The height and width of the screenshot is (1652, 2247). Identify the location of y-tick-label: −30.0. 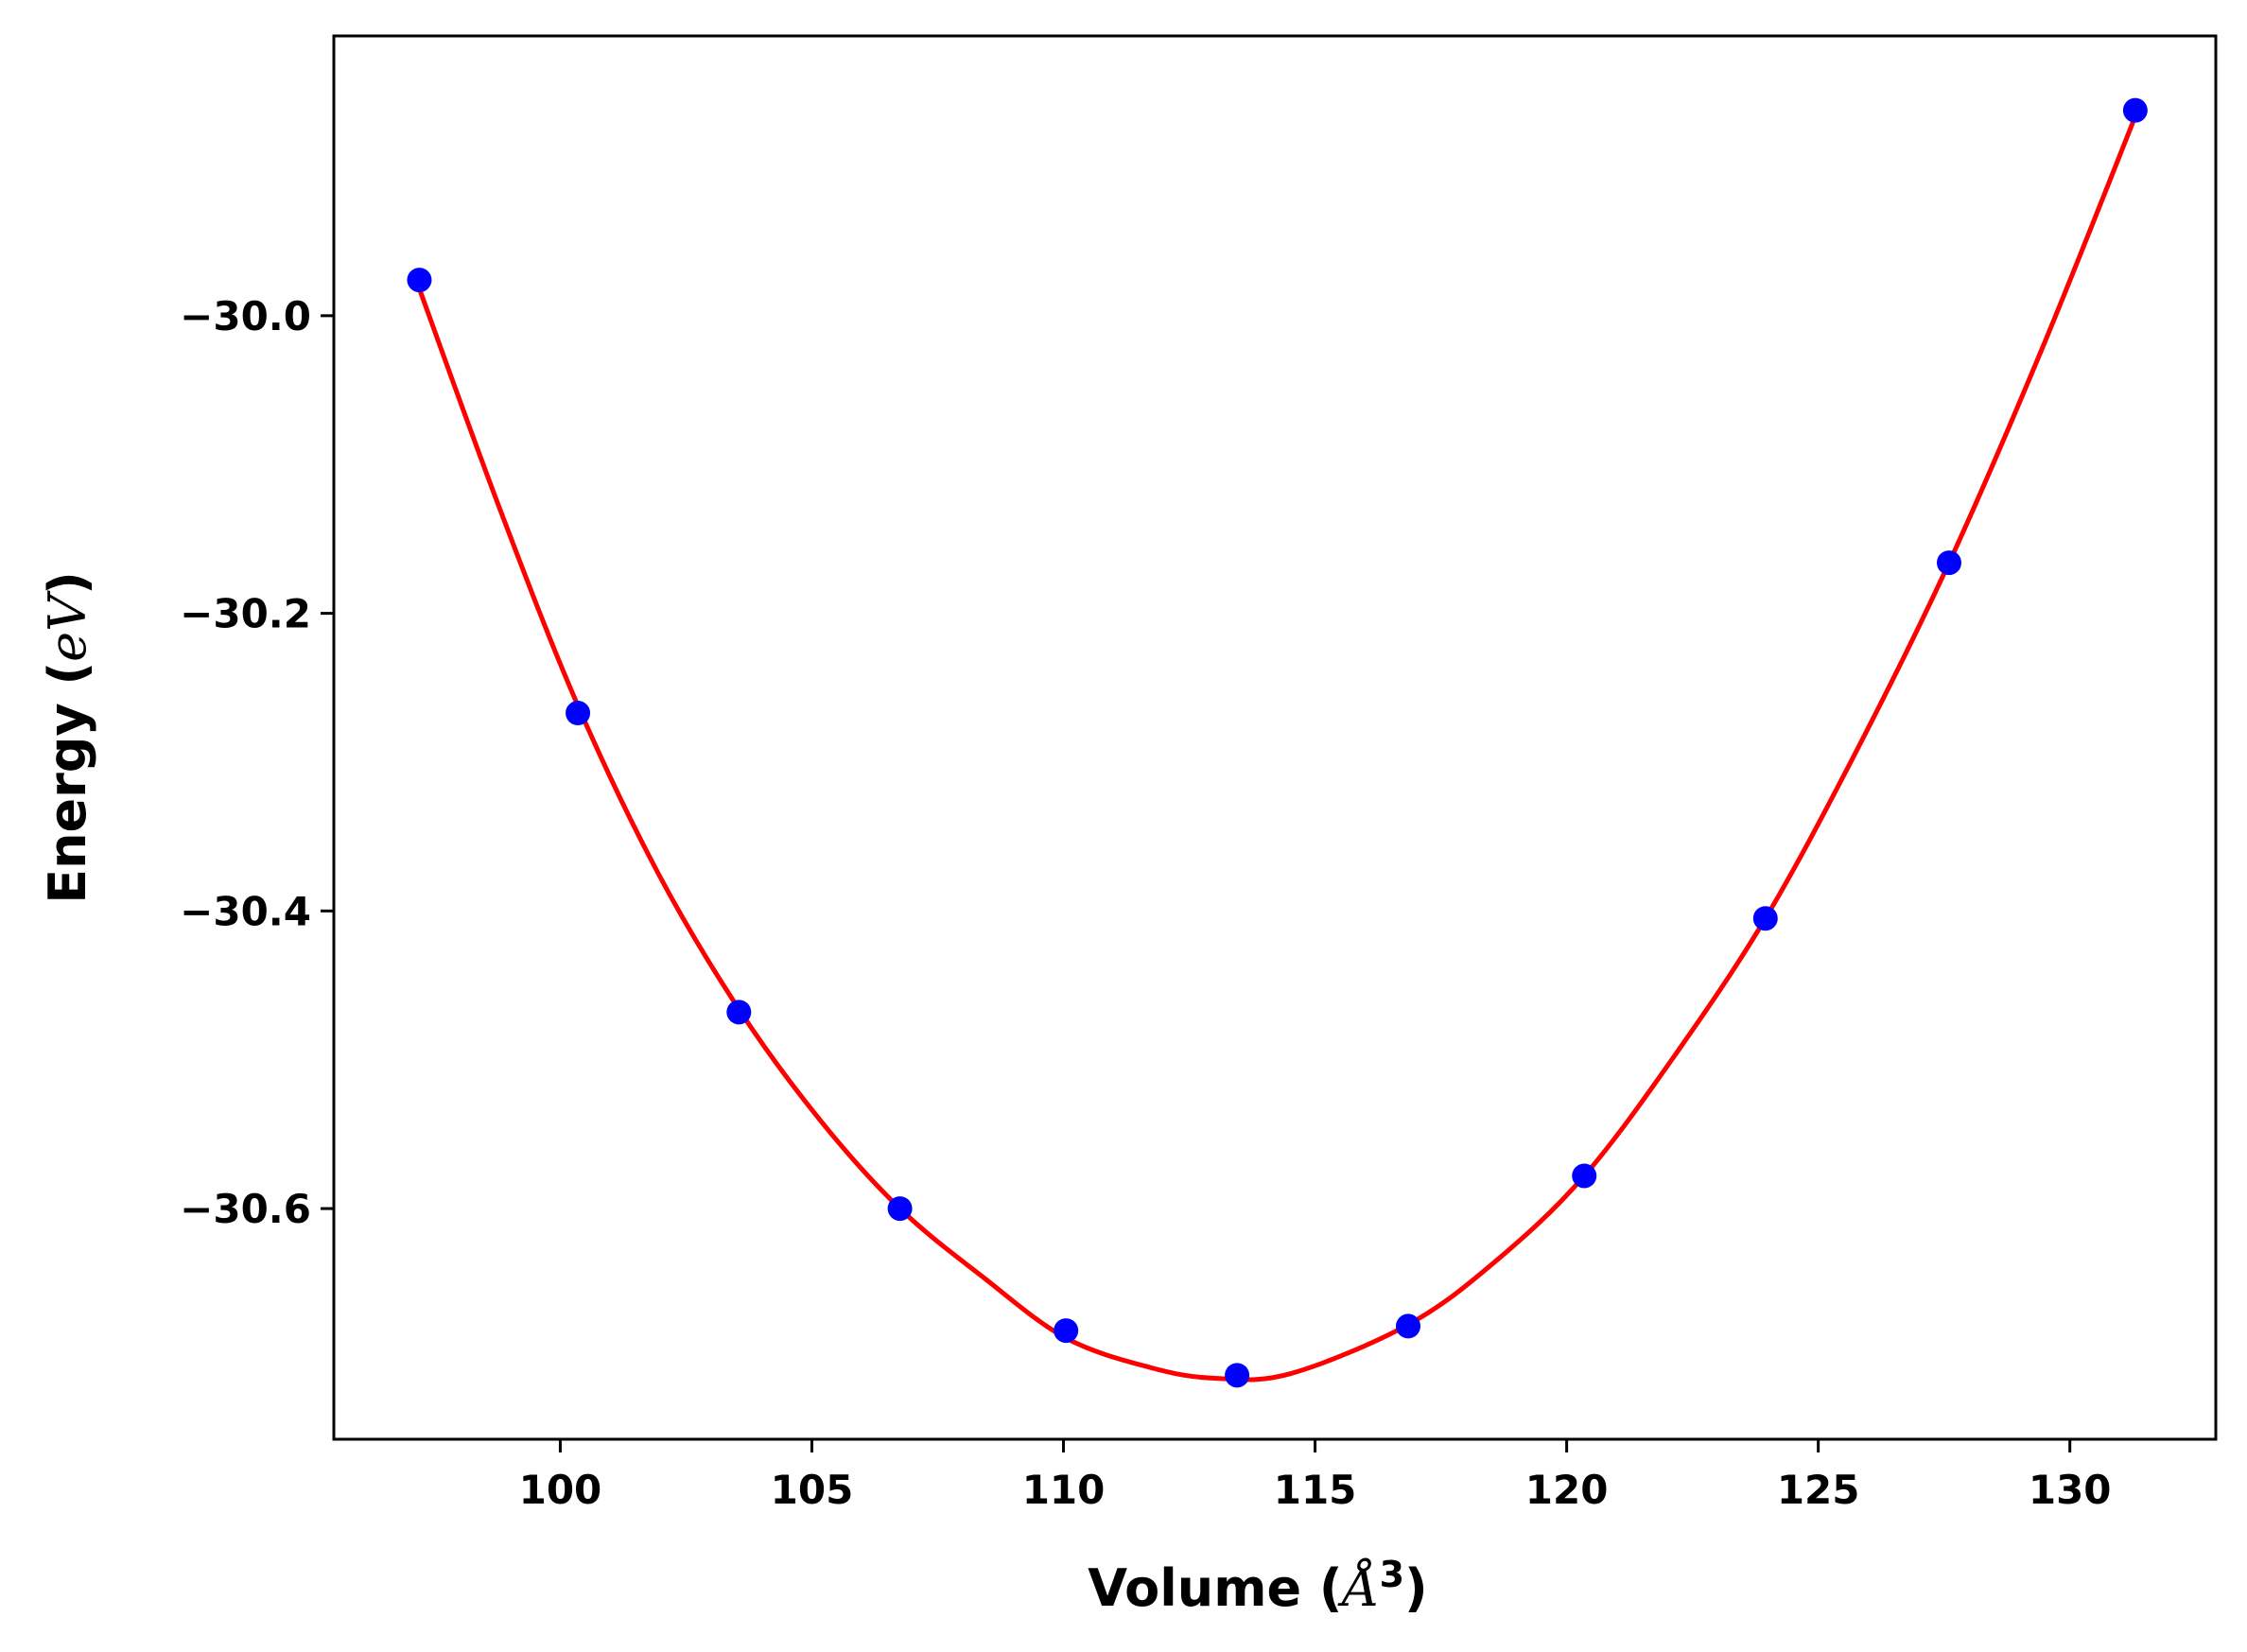
(246, 316).